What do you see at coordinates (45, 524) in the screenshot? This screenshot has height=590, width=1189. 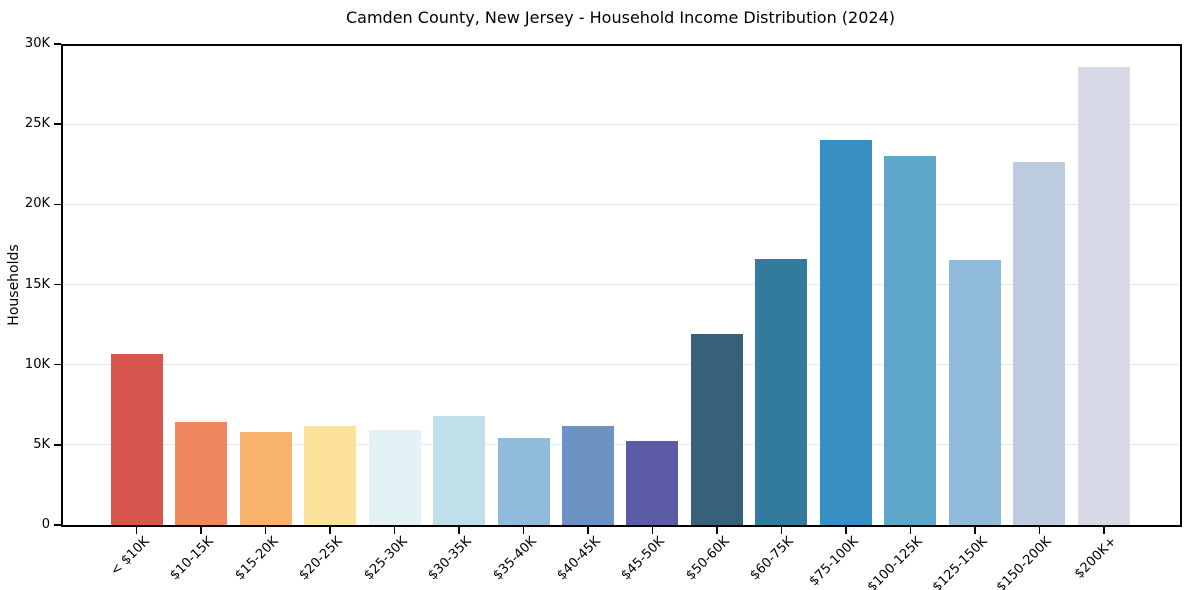 I see `y-tick-label: 0` at bounding box center [45, 524].